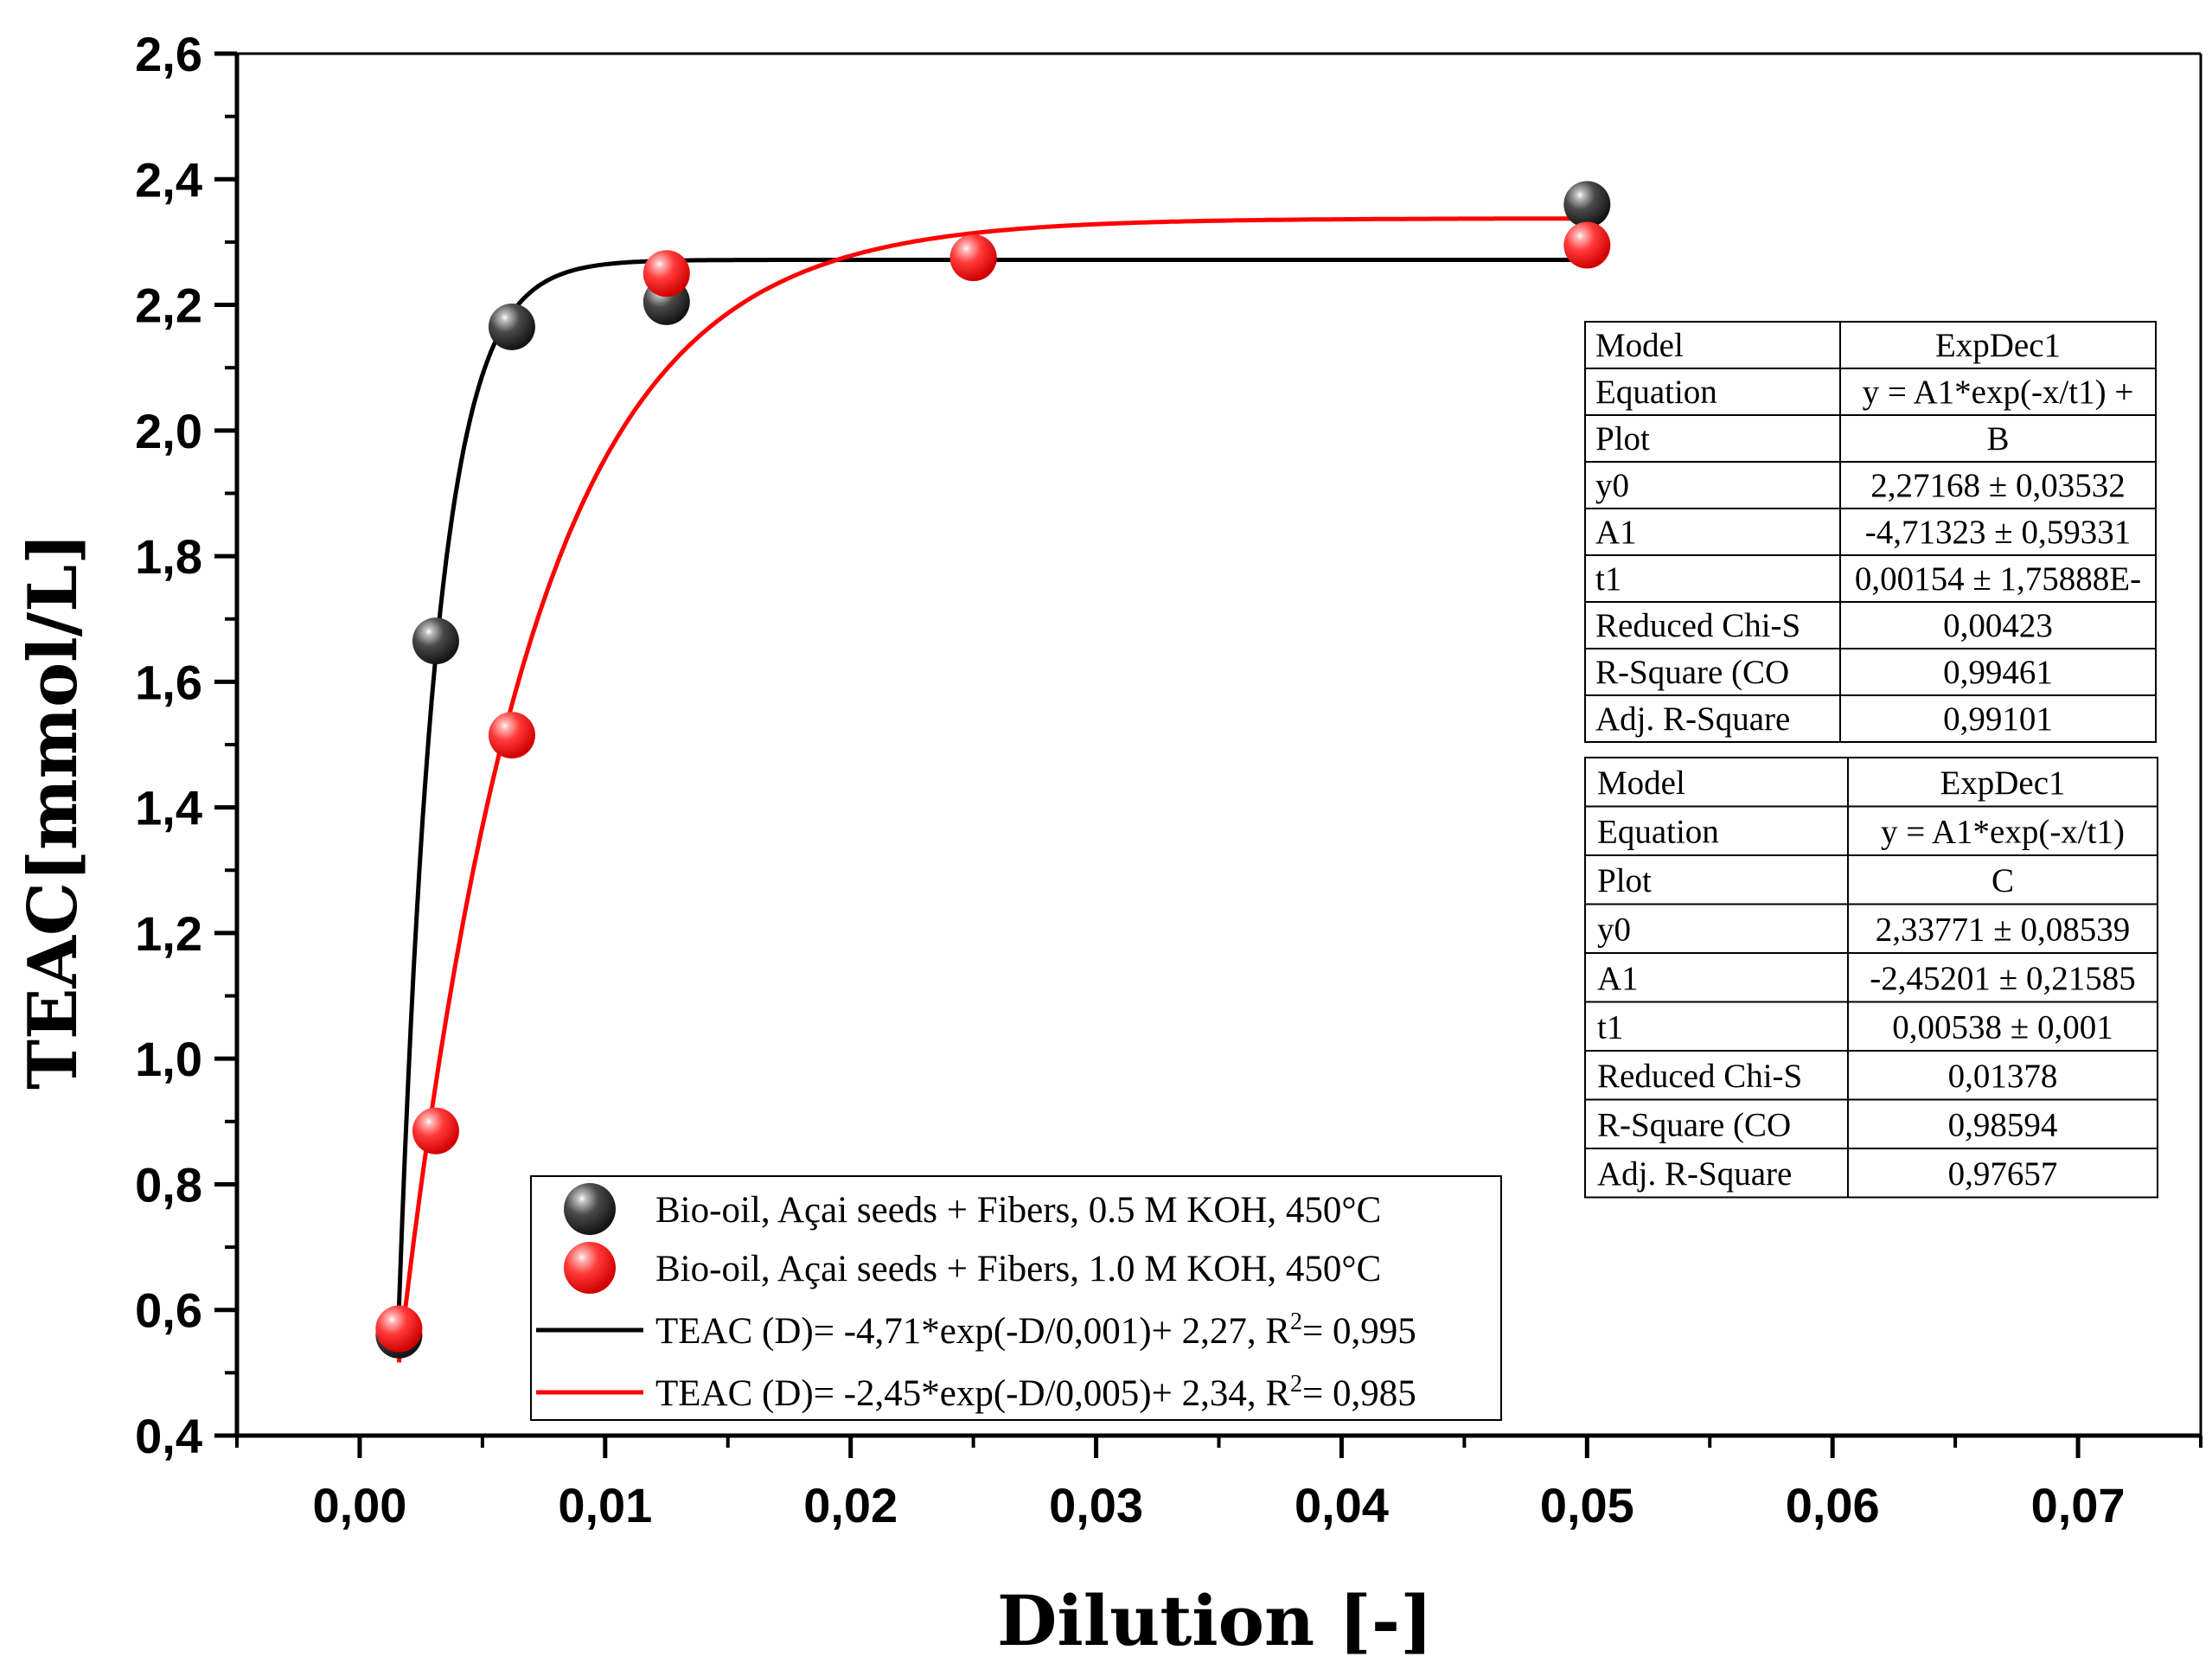 The image size is (2212, 1676). What do you see at coordinates (2003, 831) in the screenshot?
I see `fit-table-value: y = A1*exp(-x/t1)` at bounding box center [2003, 831].